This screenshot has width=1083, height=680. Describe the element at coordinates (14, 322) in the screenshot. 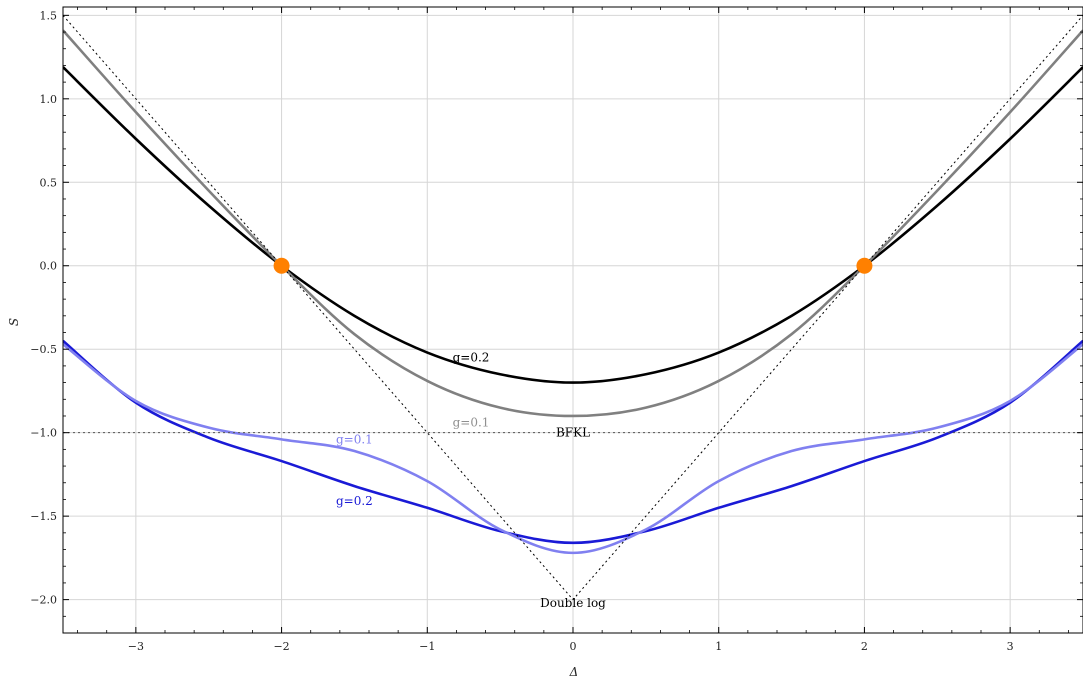

I see `y-axis-label: S` at that location.